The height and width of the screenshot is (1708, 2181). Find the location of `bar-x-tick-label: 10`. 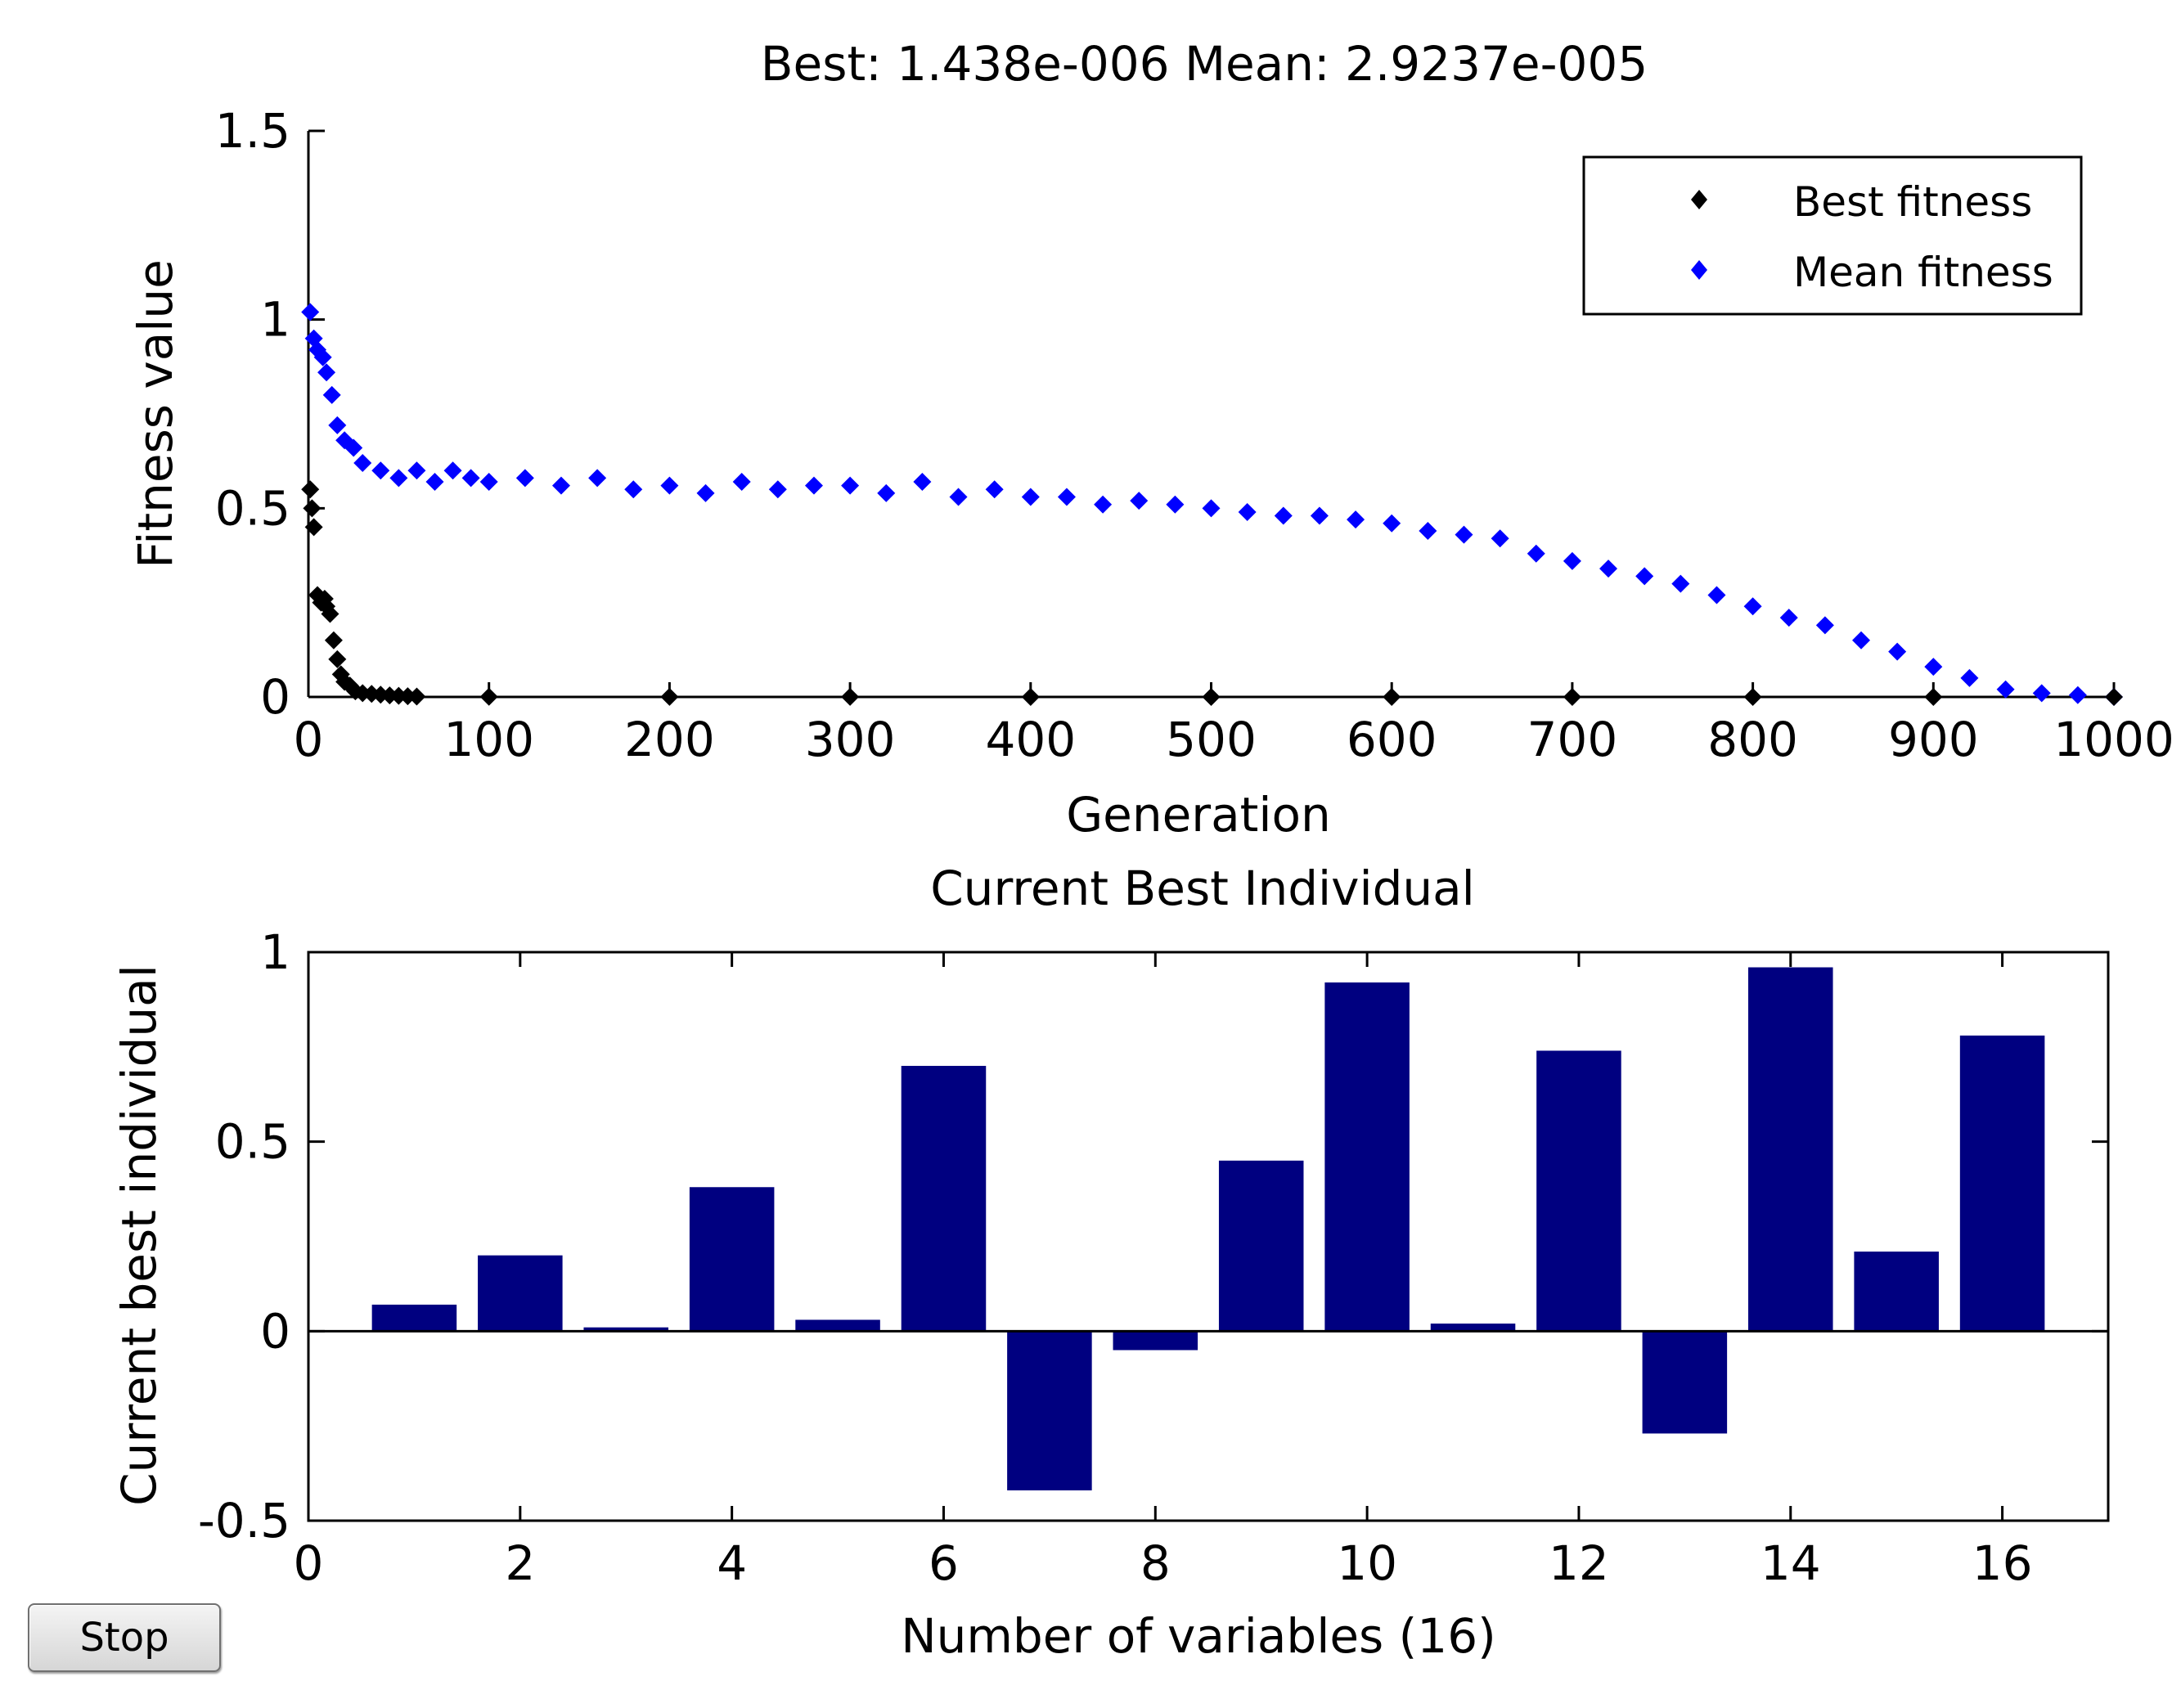

bar-x-tick-label: 10 is located at coordinates (1367, 1563).